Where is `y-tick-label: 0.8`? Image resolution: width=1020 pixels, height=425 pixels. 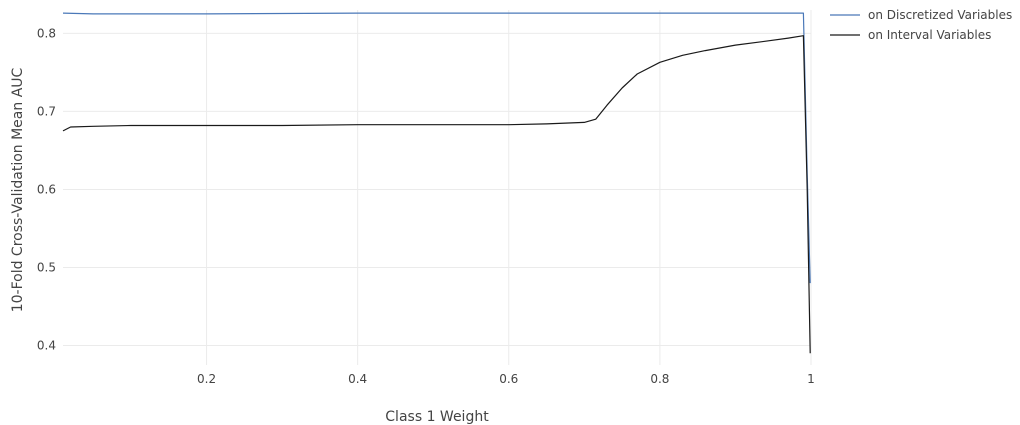
y-tick-label: 0.8 is located at coordinates (46, 33).